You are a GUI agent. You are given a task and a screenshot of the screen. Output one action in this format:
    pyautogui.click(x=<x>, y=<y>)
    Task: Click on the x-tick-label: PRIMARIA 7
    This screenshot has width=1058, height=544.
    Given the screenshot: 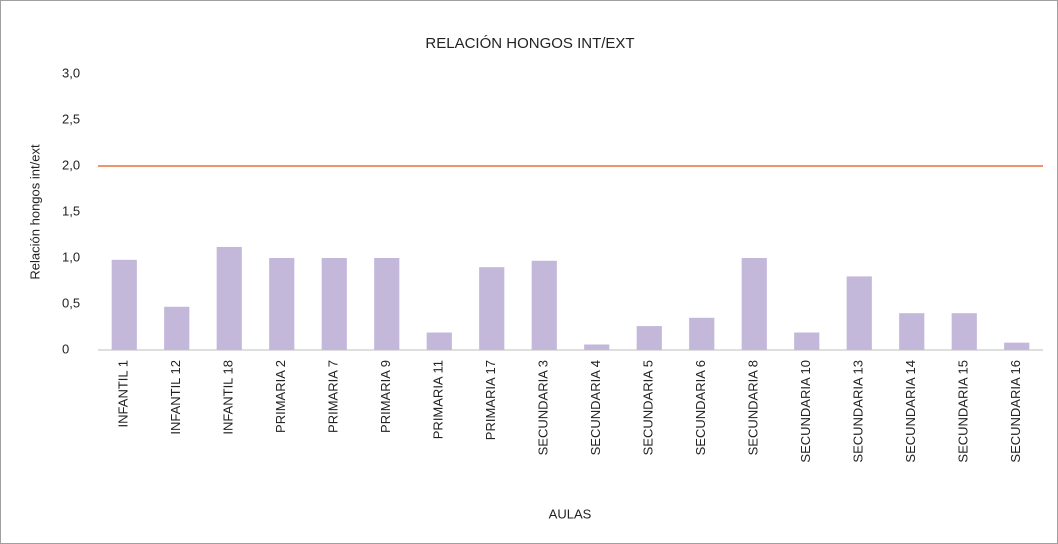 What is the action you would take?
    pyautogui.click(x=333, y=396)
    